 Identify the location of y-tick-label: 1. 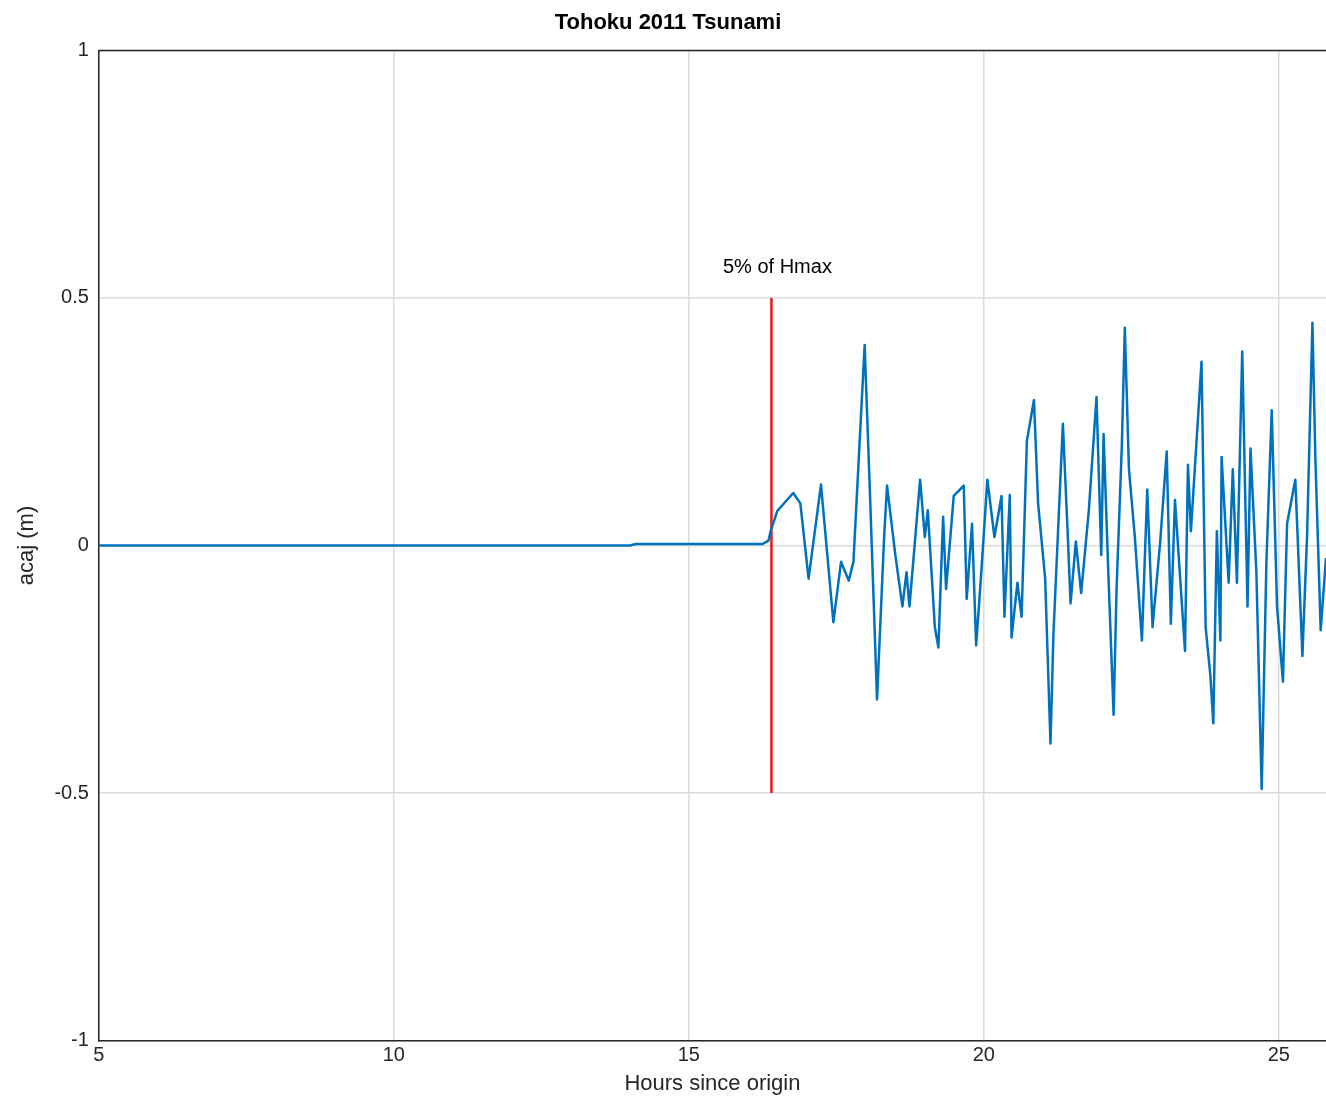
(83, 48).